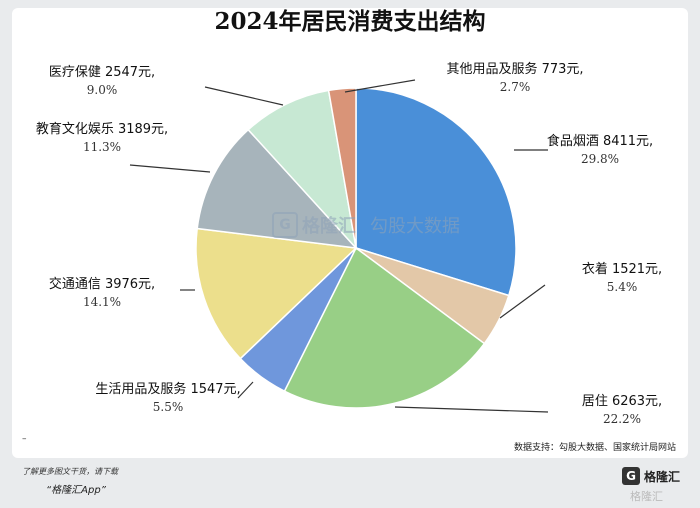 The height and width of the screenshot is (508, 700). What do you see at coordinates (76, 490) in the screenshot?
I see `footer-line2: “格隆汇App”` at bounding box center [76, 490].